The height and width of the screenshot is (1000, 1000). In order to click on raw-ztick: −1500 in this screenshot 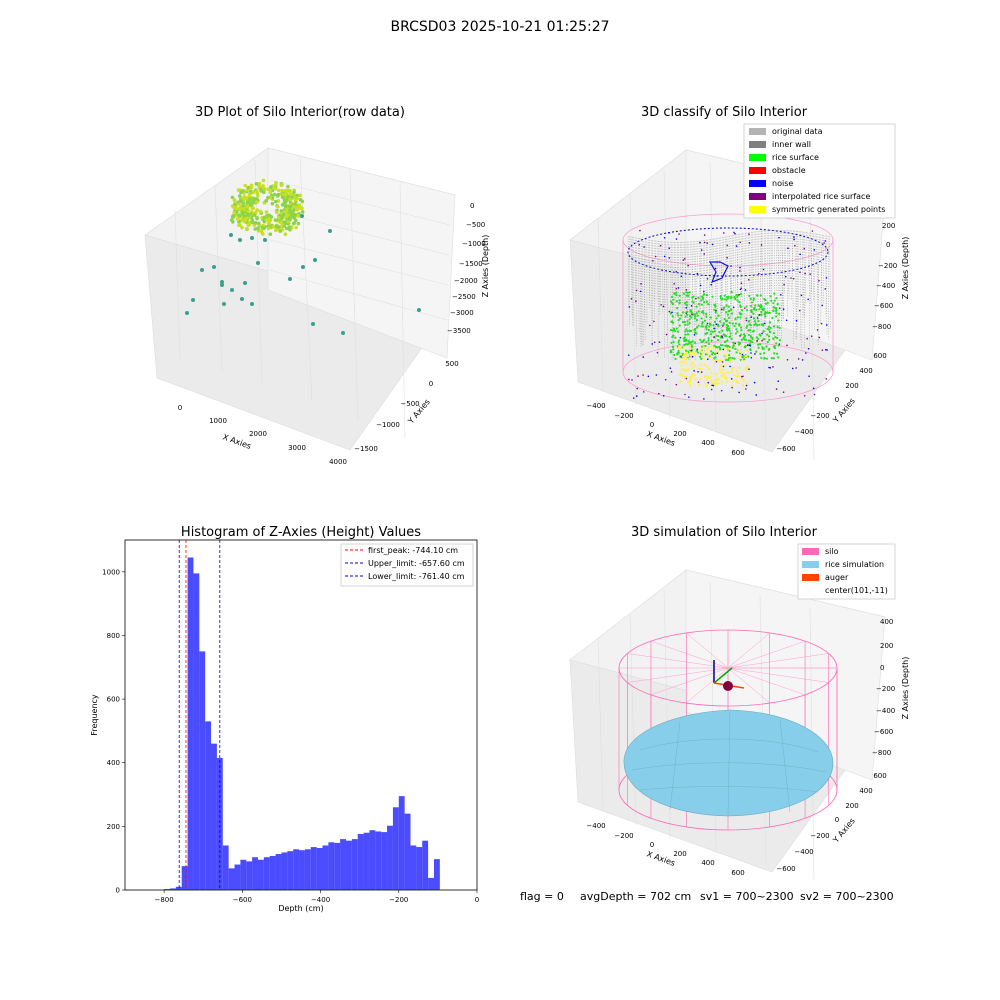, I will do `click(471, 264)`.